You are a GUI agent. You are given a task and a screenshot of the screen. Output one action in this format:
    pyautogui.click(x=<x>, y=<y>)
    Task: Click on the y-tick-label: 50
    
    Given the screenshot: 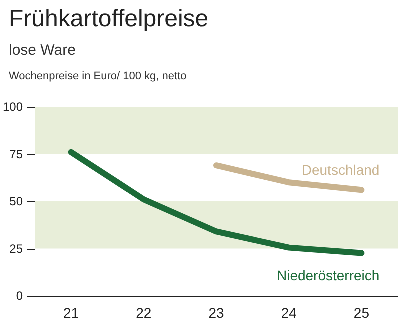 What is the action you would take?
    pyautogui.click(x=17, y=201)
    